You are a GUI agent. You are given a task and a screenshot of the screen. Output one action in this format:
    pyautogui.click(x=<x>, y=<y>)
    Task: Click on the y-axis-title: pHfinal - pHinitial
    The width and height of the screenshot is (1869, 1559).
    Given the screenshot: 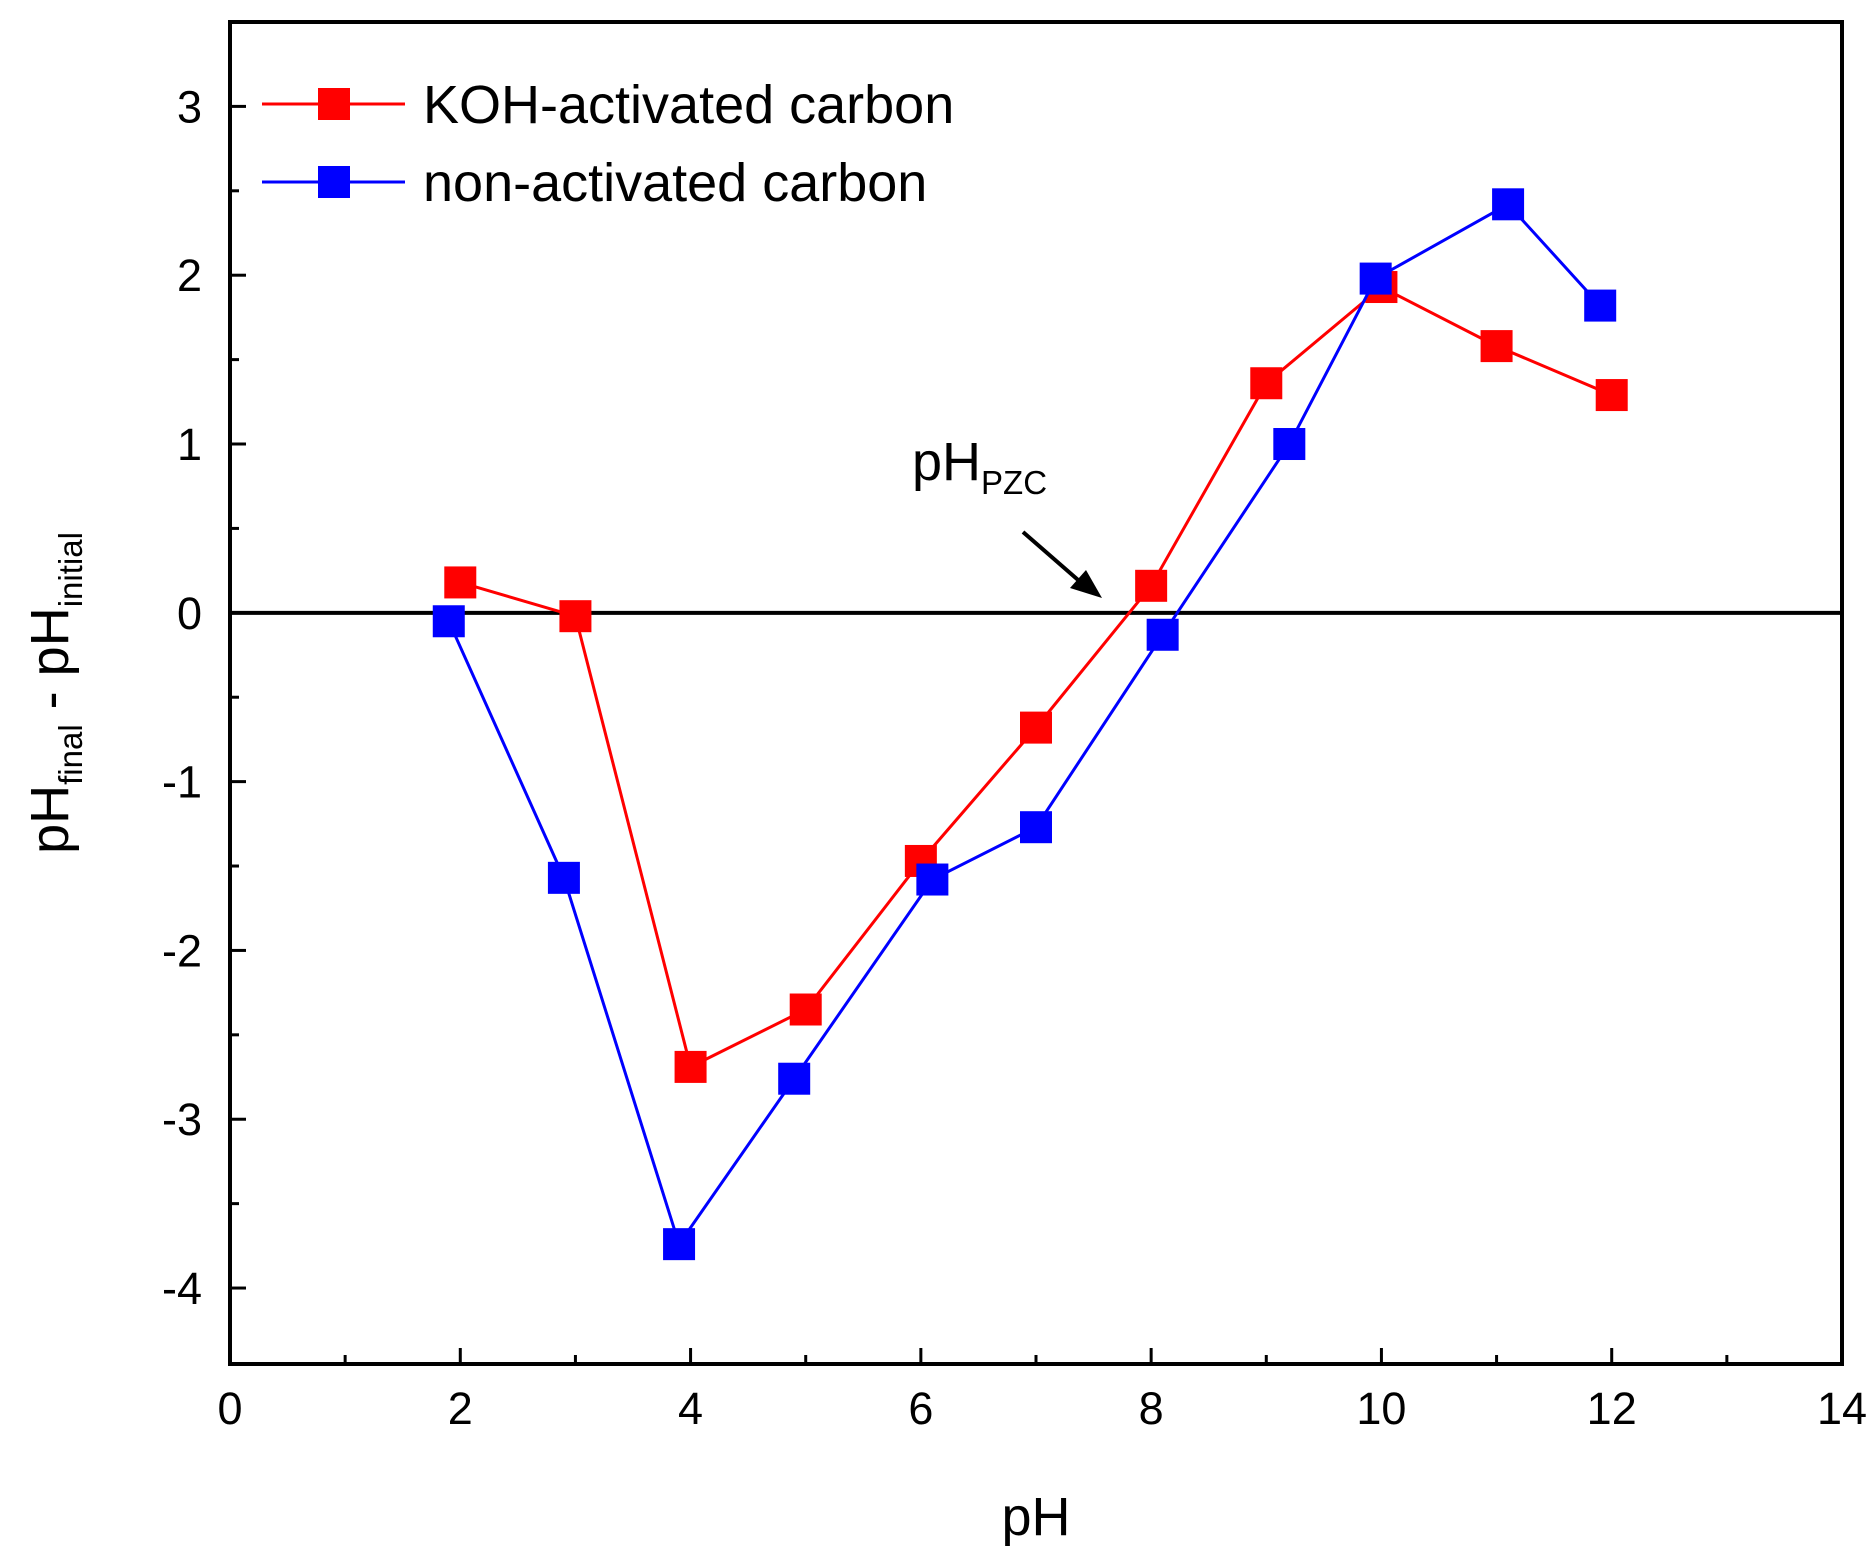 What is the action you would take?
    pyautogui.click(x=54, y=693)
    